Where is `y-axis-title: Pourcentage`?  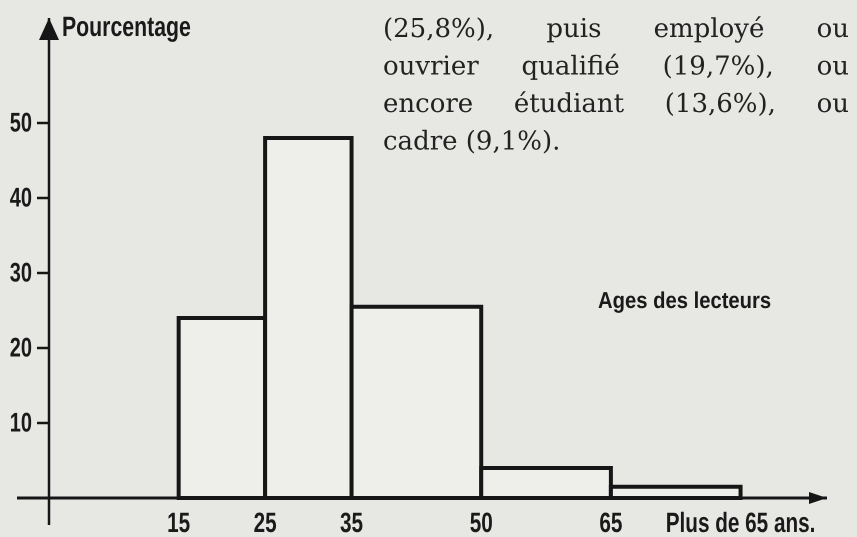 y-axis-title: Pourcentage is located at coordinates (126, 27).